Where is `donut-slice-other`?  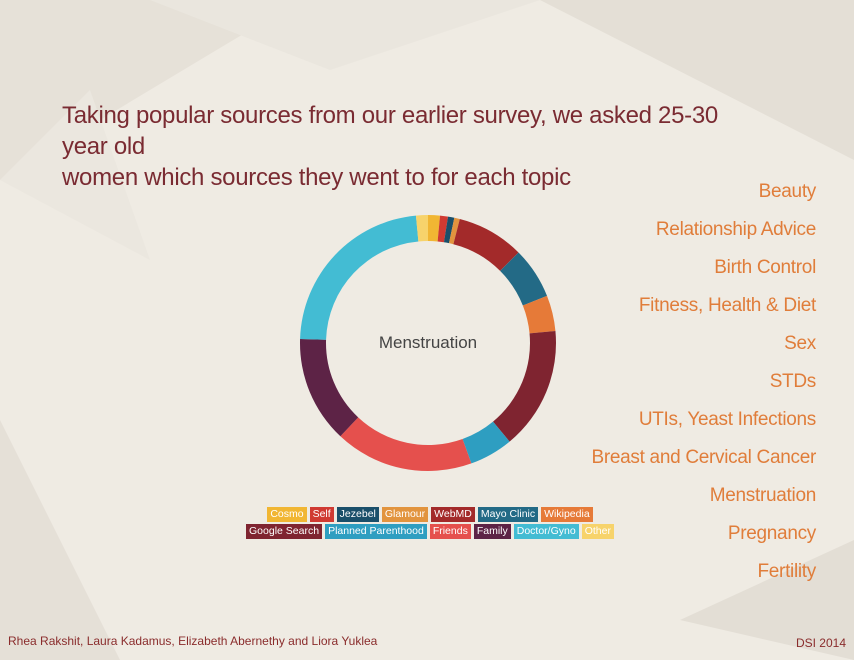
donut-slice-other is located at coordinates (421, 228).